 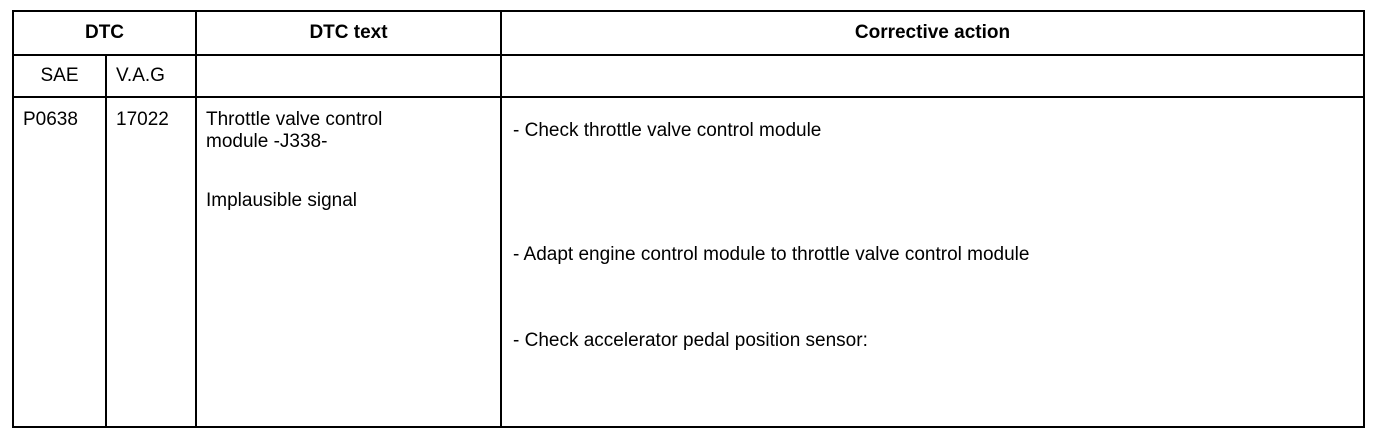 I want to click on cell-dtc-text-line: Implausible signal, so click(x=282, y=200).